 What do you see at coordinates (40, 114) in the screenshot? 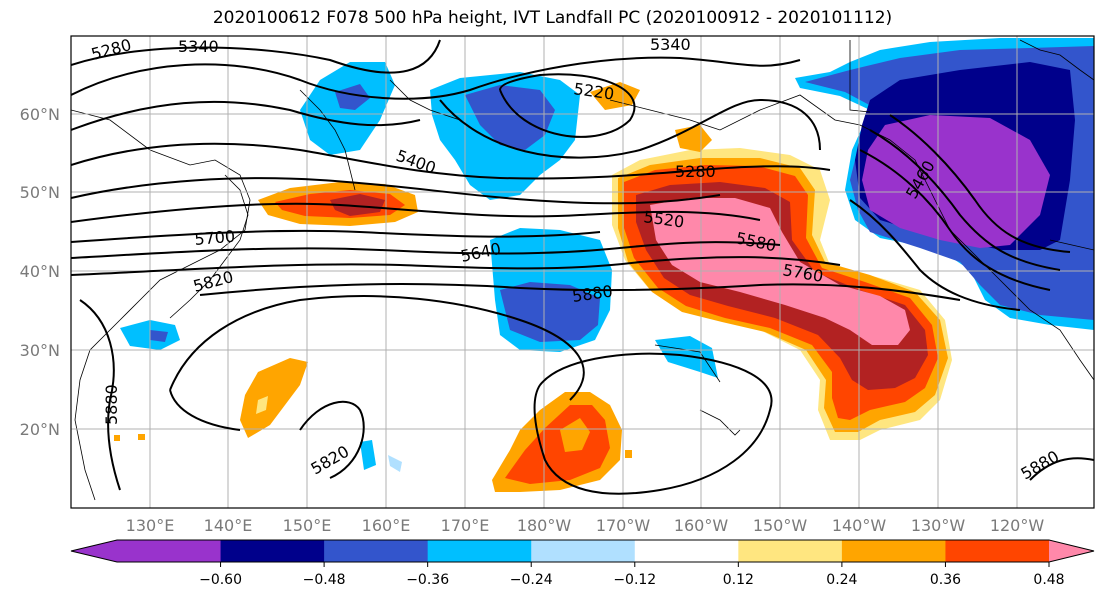
I see `lat-label: 60°N` at bounding box center [40, 114].